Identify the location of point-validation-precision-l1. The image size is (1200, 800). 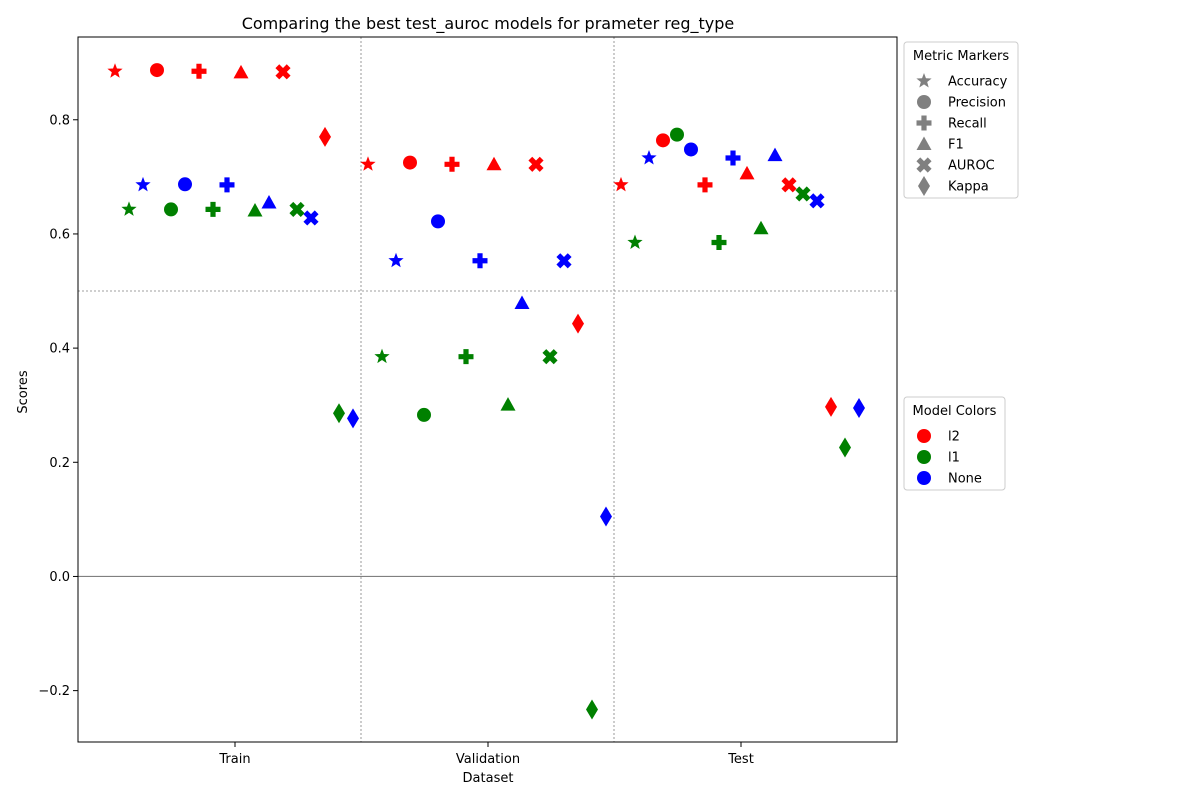
(424, 414).